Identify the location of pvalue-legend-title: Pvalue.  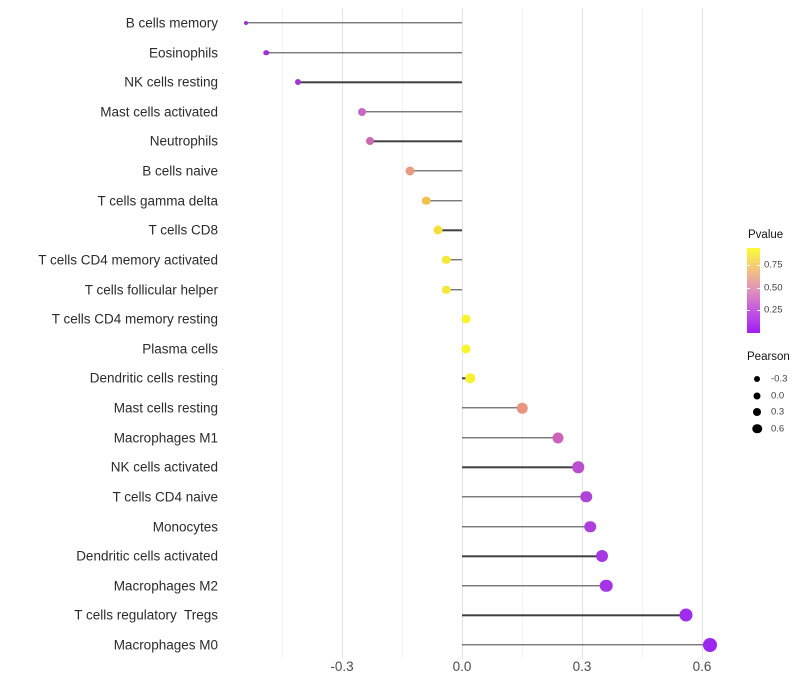
(766, 235).